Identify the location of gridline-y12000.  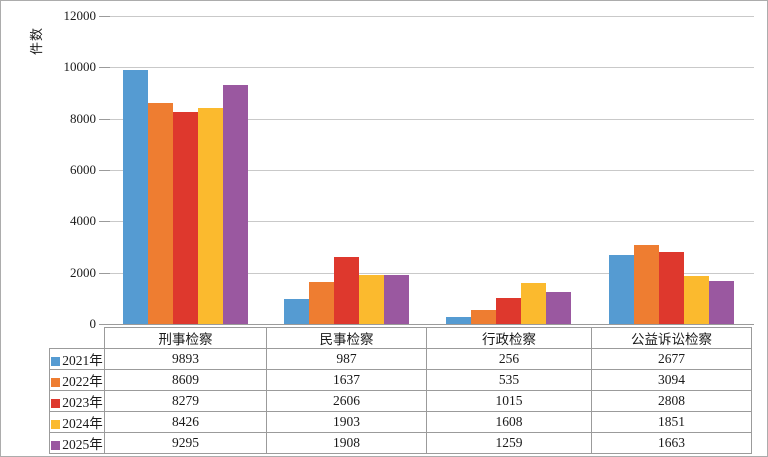
(426, 16).